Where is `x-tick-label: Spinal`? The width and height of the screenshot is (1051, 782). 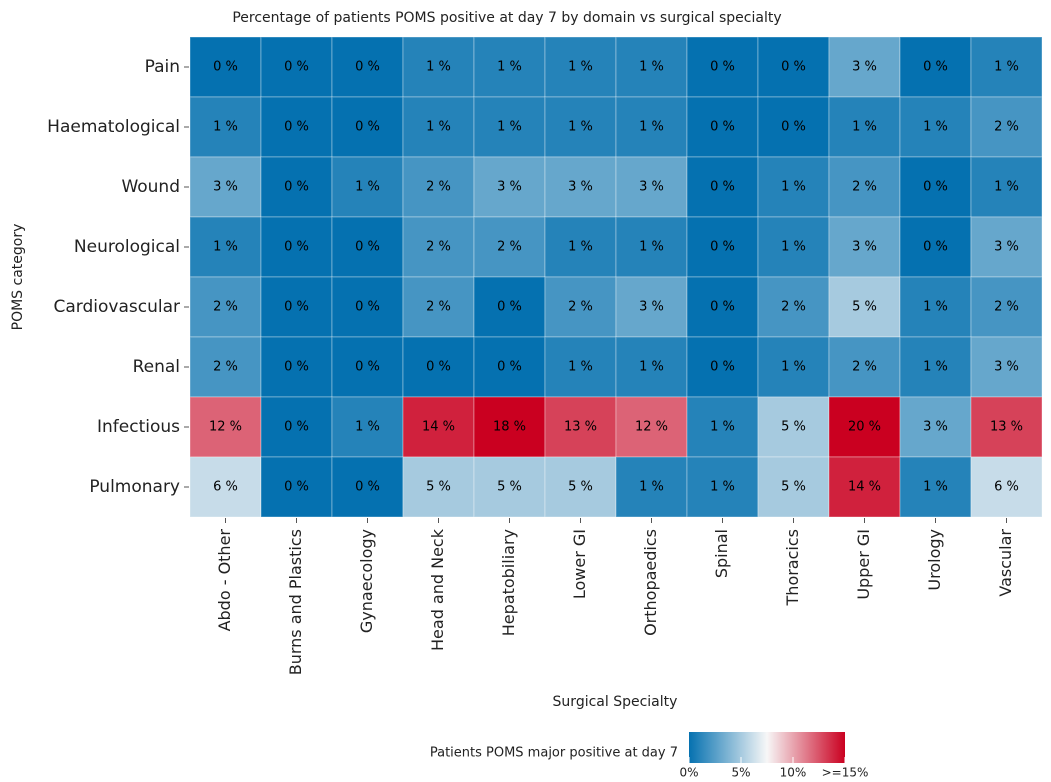
x-tick-label: Spinal is located at coordinates (721, 553).